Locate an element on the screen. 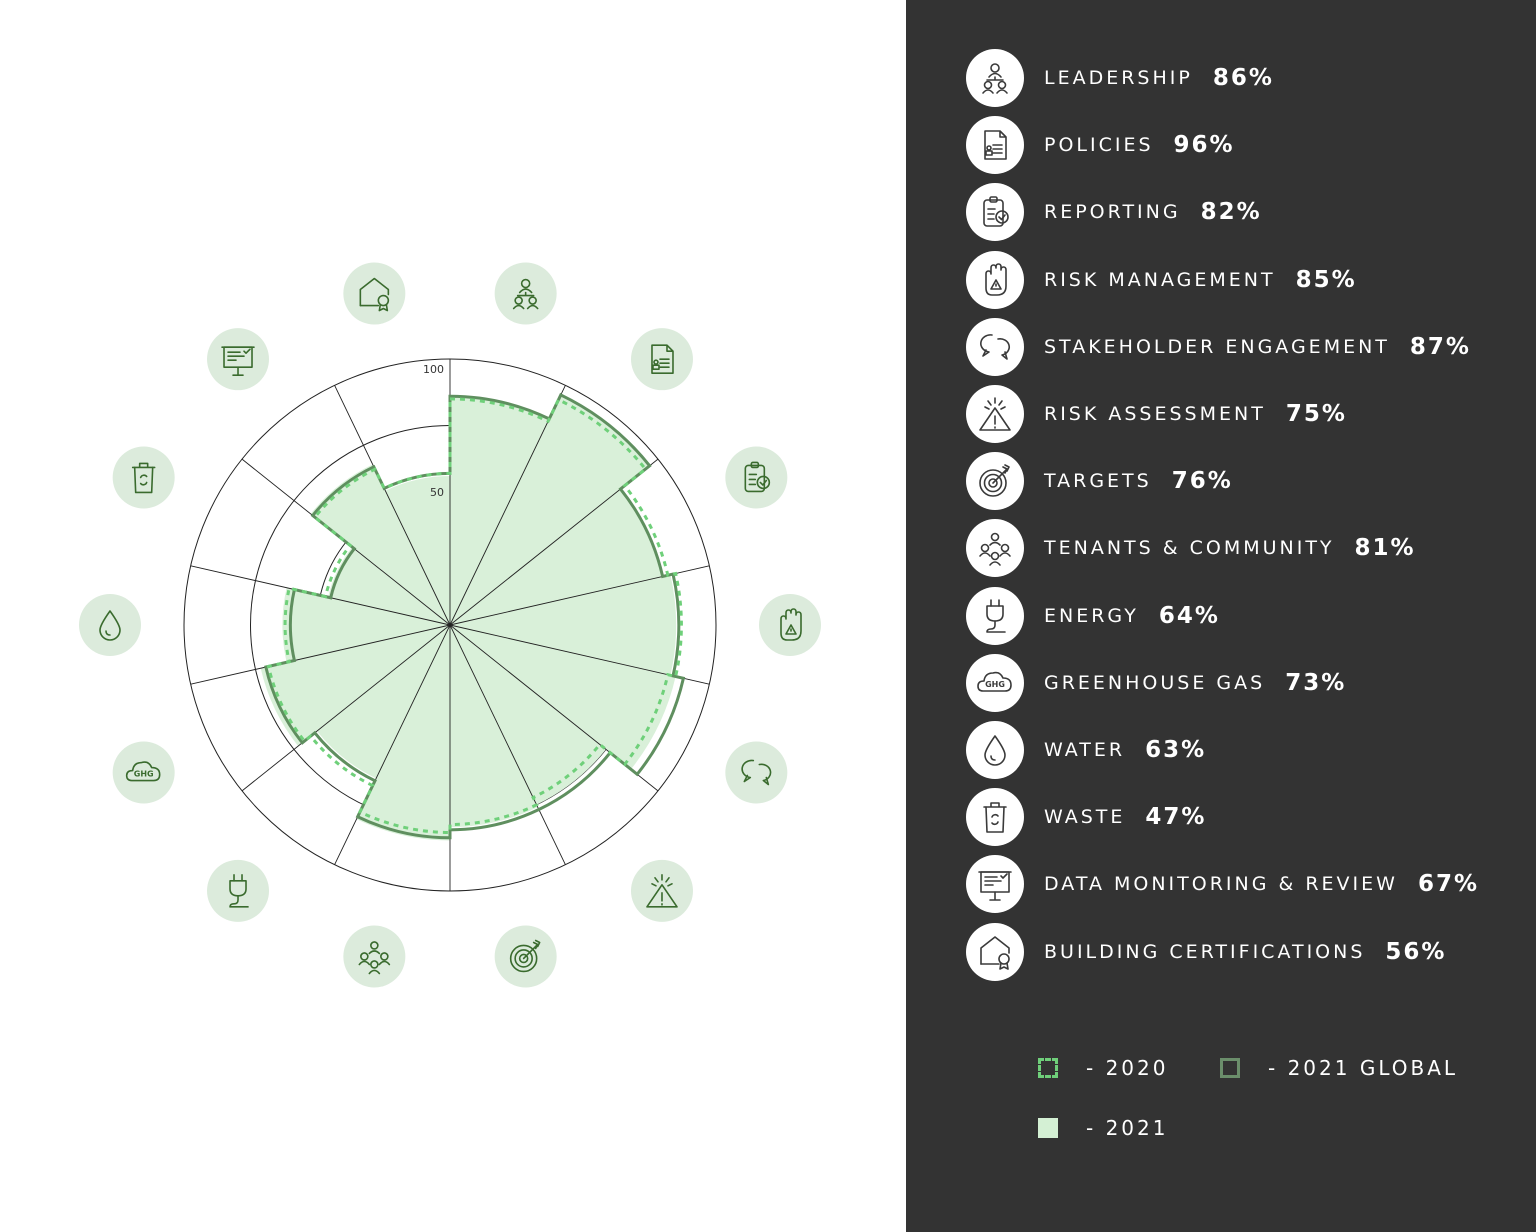  data-monitoring-icon is located at coordinates (995, 886).